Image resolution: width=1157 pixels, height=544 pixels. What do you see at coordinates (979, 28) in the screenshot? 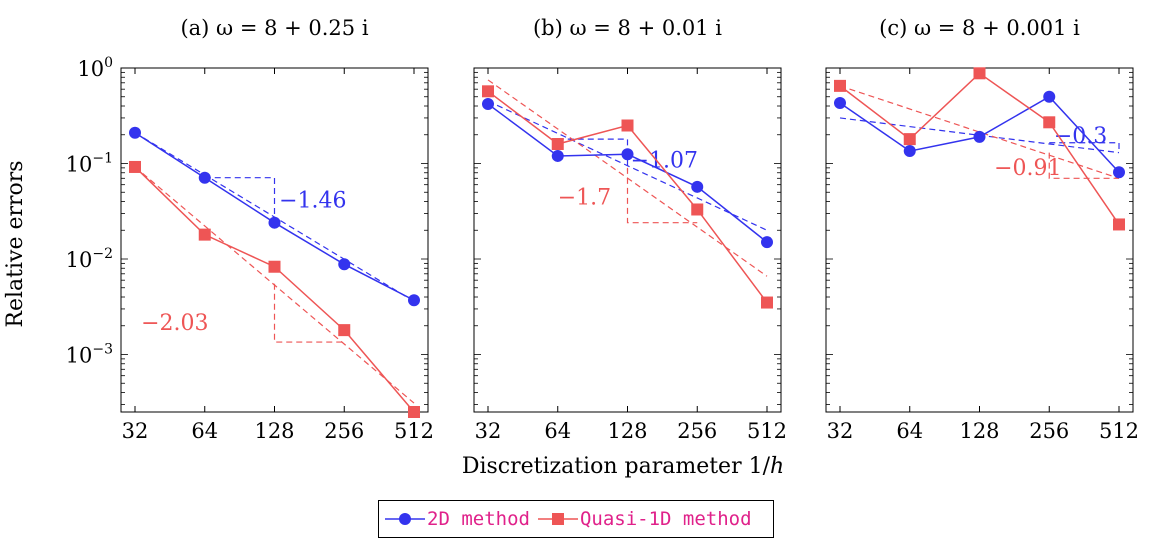
I see `panel-title: (c) ω = 8 + 0.001 i` at bounding box center [979, 28].